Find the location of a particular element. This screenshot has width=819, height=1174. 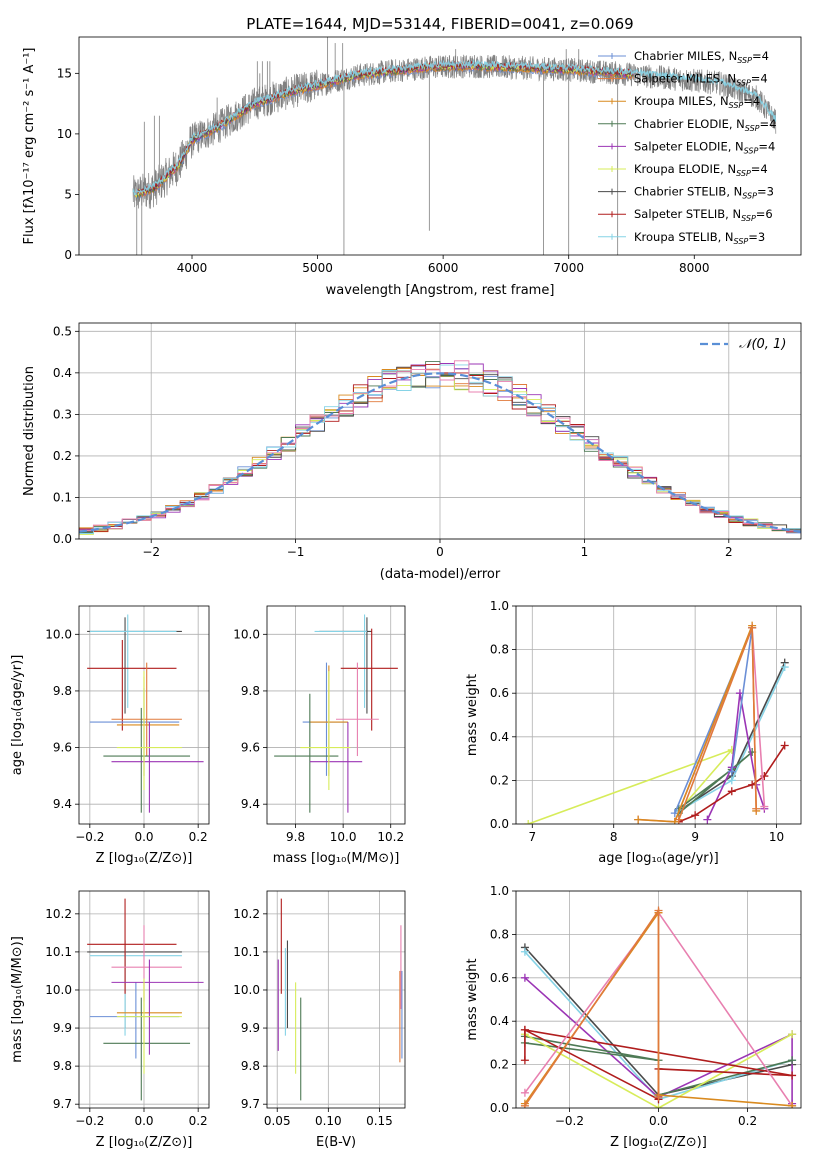

x-tick-label: 10.2 is located at coordinates (390, 837).